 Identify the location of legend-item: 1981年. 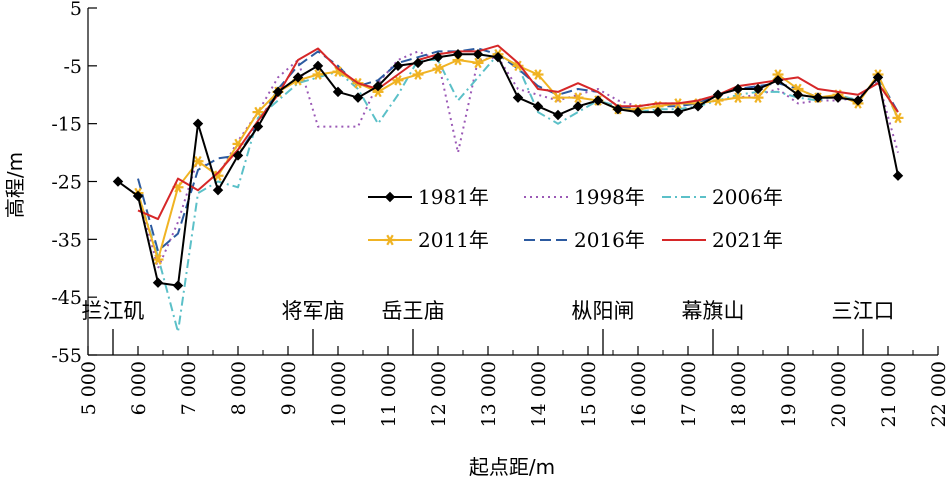
(428, 197).